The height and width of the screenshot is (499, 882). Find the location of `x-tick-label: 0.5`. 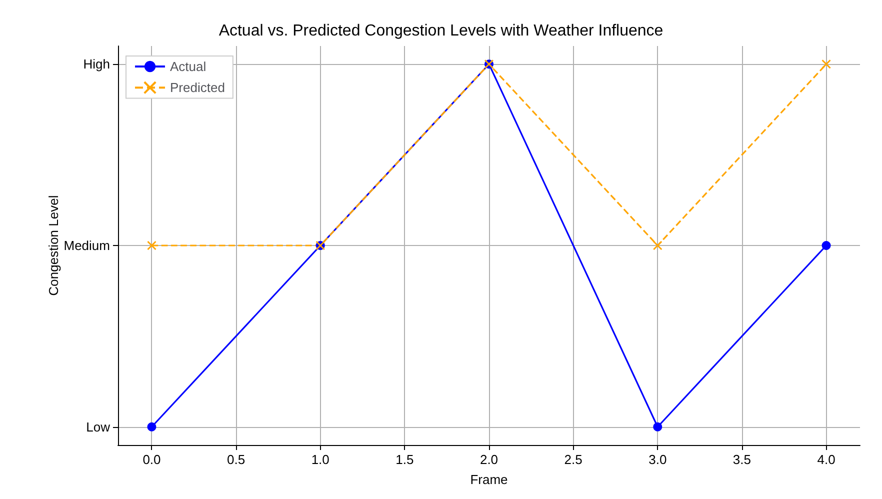

x-tick-label: 0.5 is located at coordinates (236, 459).